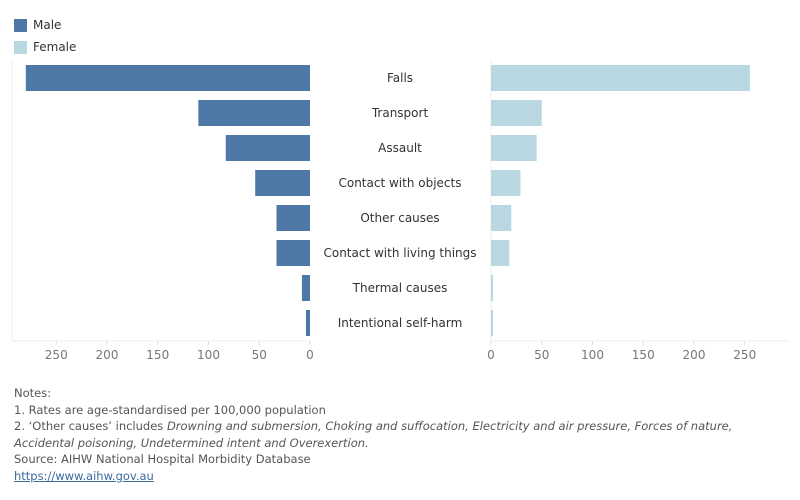 Image resolution: width=800 pixels, height=500 pixels. What do you see at coordinates (157, 355) in the screenshot?
I see `left-tick-label: 150` at bounding box center [157, 355].